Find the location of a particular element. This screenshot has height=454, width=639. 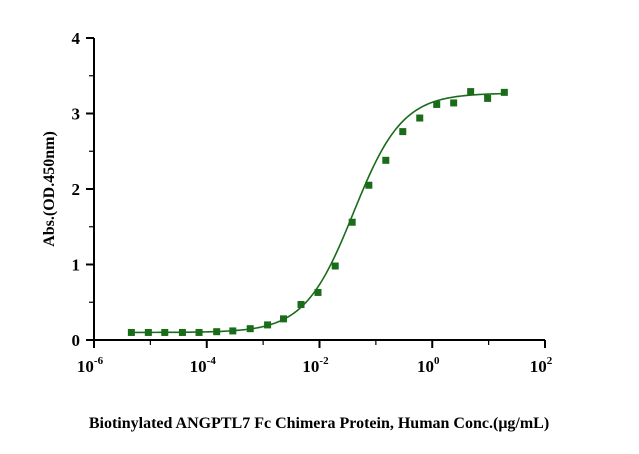

x-tick-label: 10⁻² is located at coordinates (315, 365).